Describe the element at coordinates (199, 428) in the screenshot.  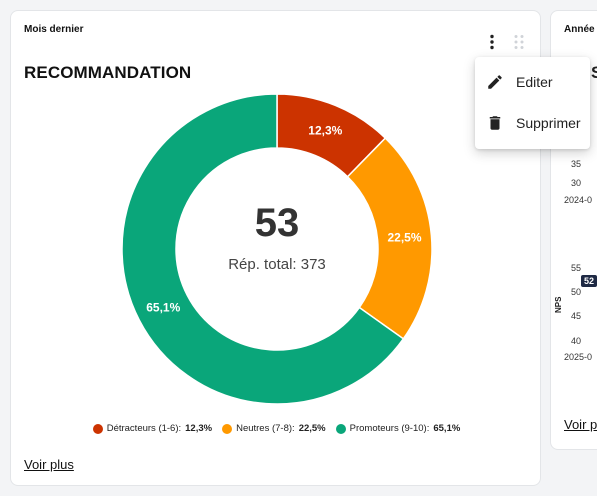
I see `legend-value: 12,3%` at that location.